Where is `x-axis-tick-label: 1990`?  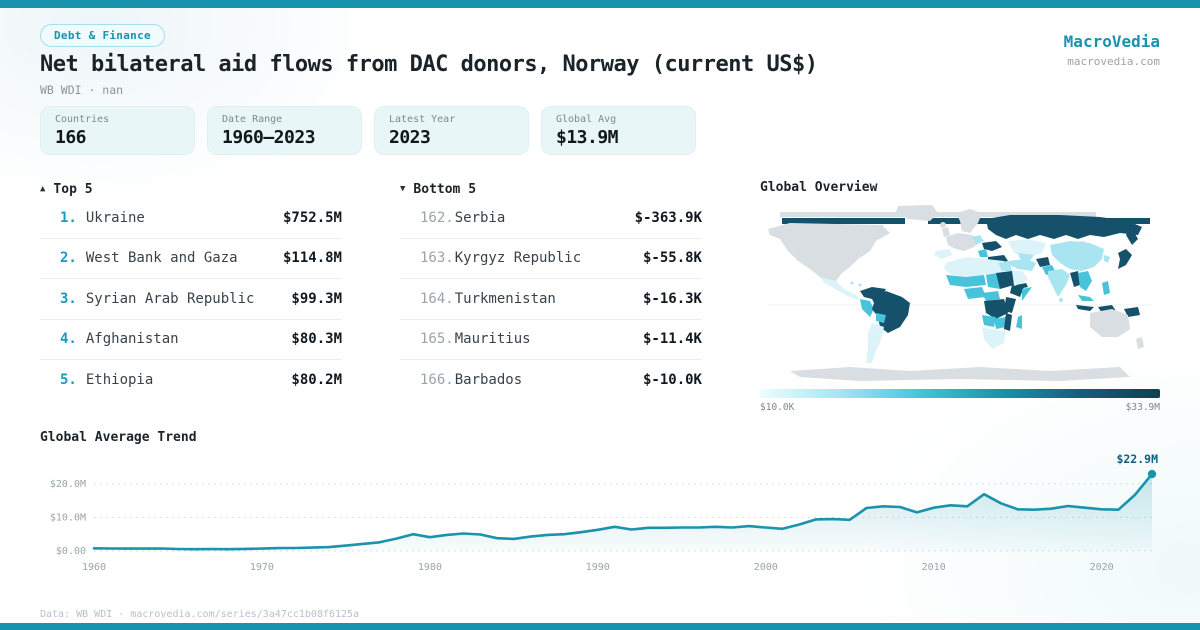
x-axis-tick-label: 1990 is located at coordinates (598, 567).